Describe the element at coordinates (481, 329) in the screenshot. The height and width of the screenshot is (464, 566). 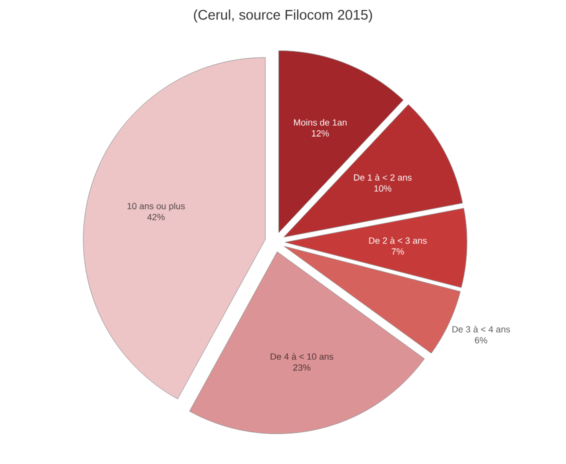
I see `slice-label: De 3 à < 4 ans` at that location.